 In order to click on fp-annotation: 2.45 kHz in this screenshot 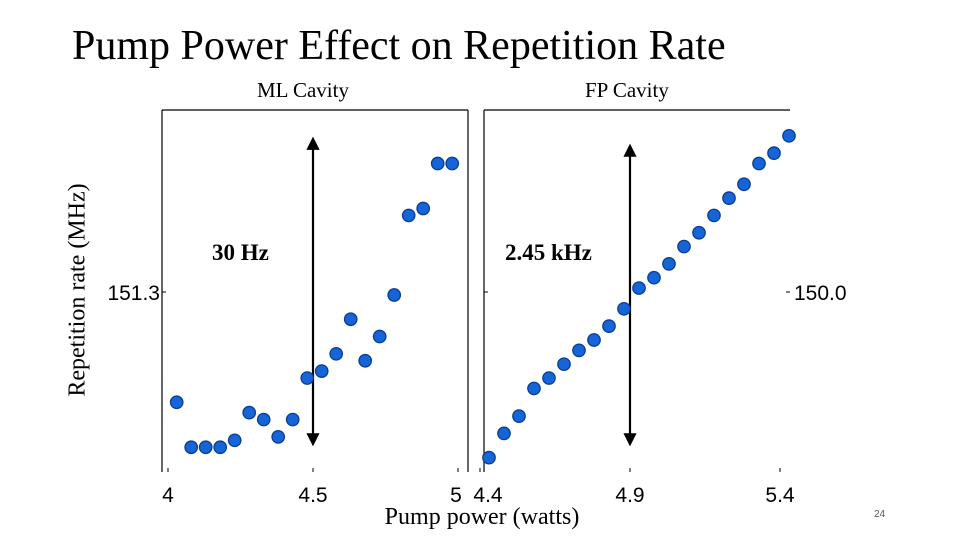, I will do `click(548, 252)`.